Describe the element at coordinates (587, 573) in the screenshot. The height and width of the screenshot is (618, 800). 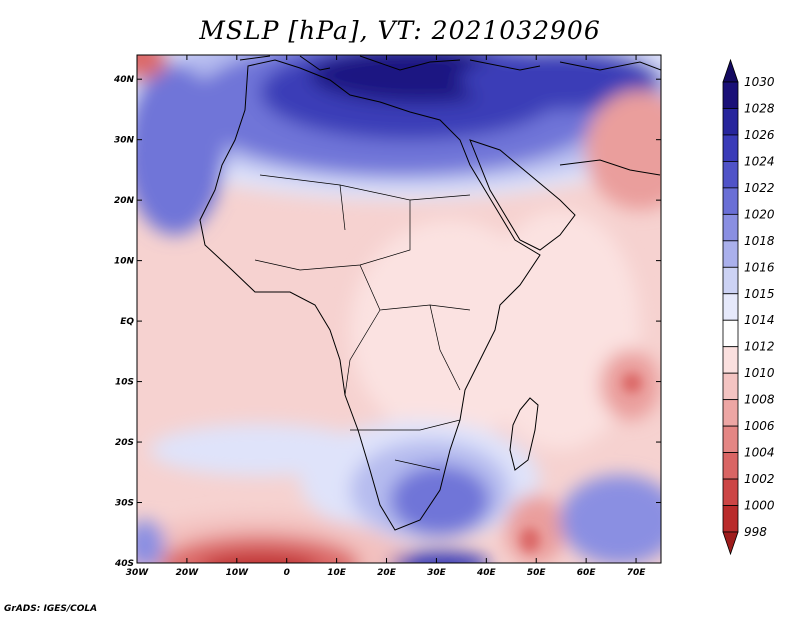
I see `lon-tick-label: 60E` at that location.